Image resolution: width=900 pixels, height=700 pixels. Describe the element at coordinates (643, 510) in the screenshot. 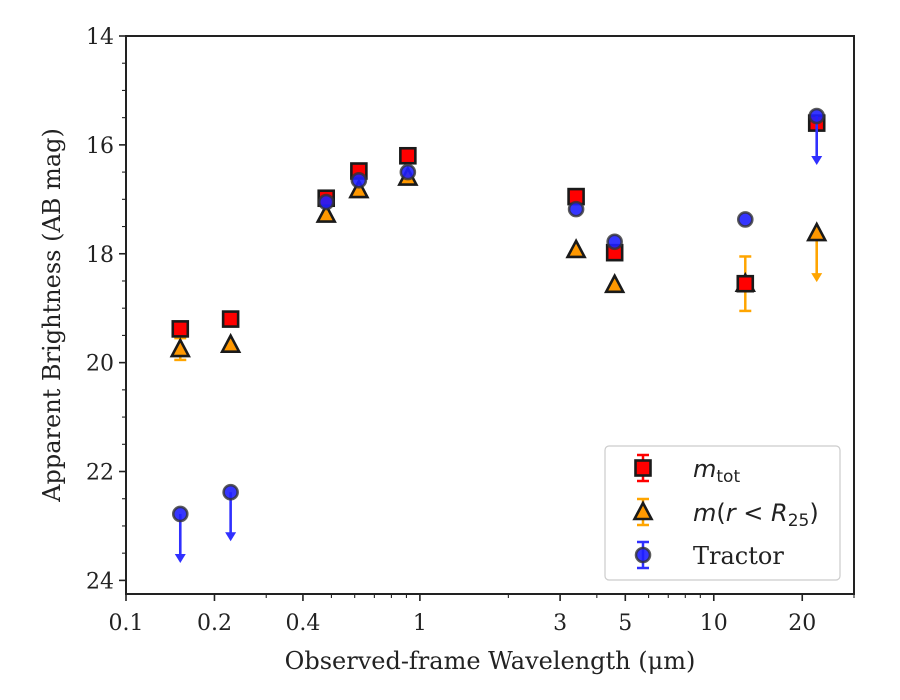

I see `legend-marker-triangle` at that location.